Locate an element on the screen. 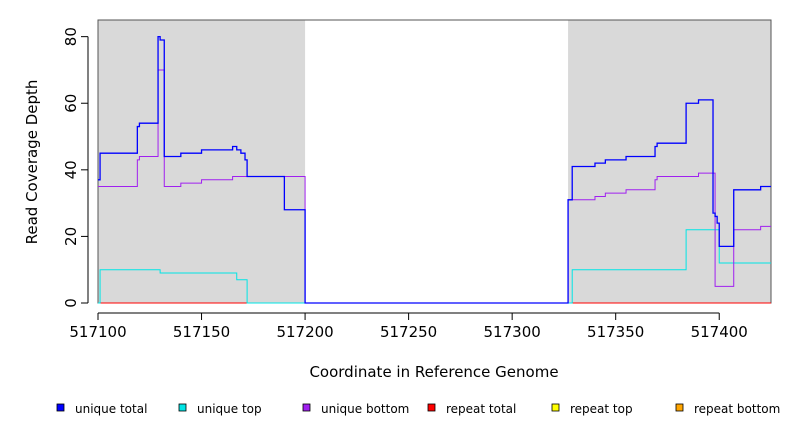 The height and width of the screenshot is (432, 792). legend-label: unique top is located at coordinates (229, 409).